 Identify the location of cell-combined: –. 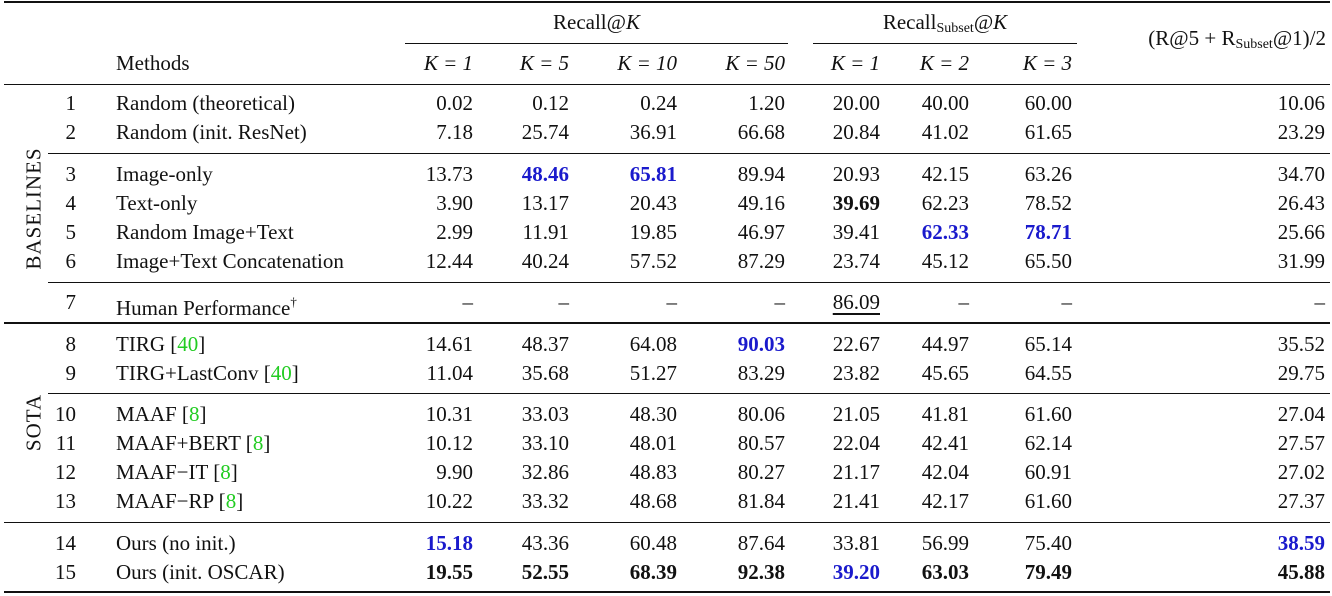
(1280, 302).